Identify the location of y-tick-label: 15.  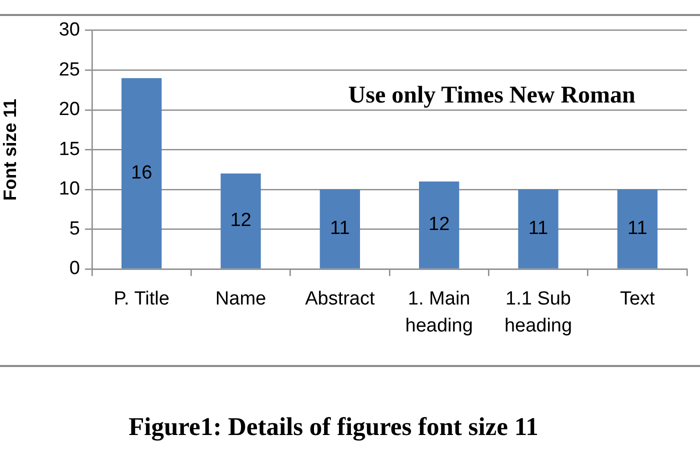
(69, 149).